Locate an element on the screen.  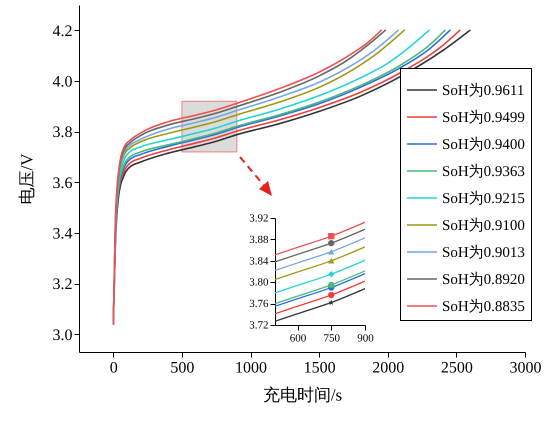
y-tick-label: 3.92 is located at coordinates (258, 218).